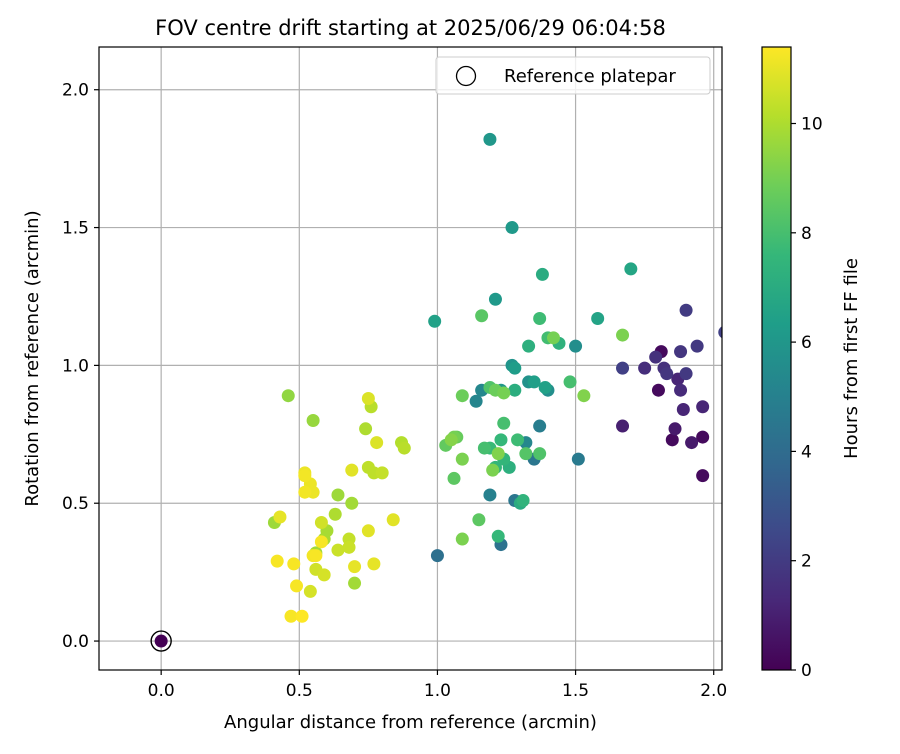 Image resolution: width=900 pixels, height=754 pixels. I want to click on reference-point-marker, so click(161, 641).